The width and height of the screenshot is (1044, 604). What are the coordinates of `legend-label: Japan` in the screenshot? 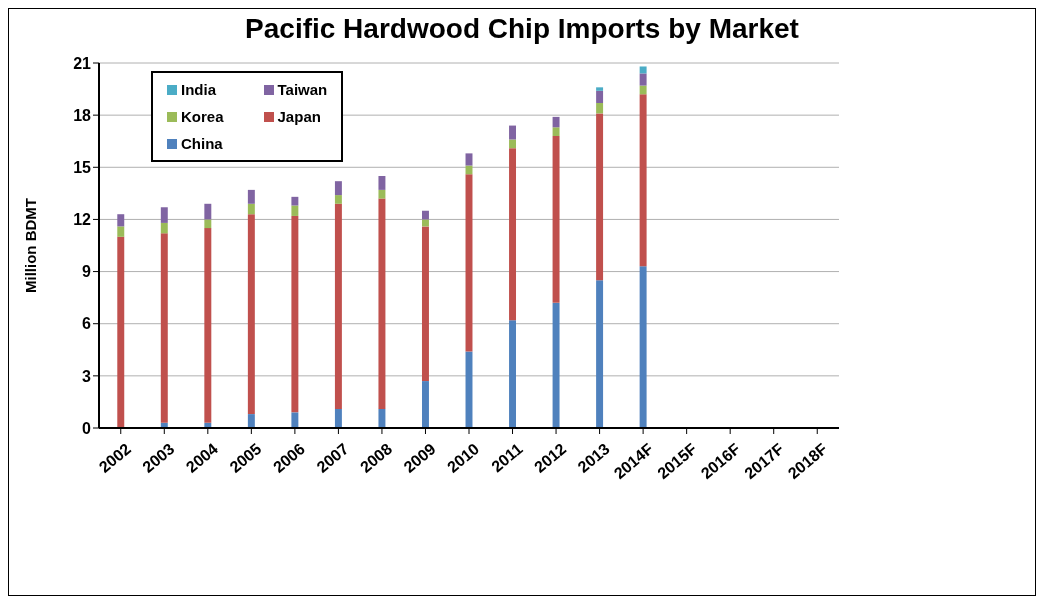 It's located at (299, 116).